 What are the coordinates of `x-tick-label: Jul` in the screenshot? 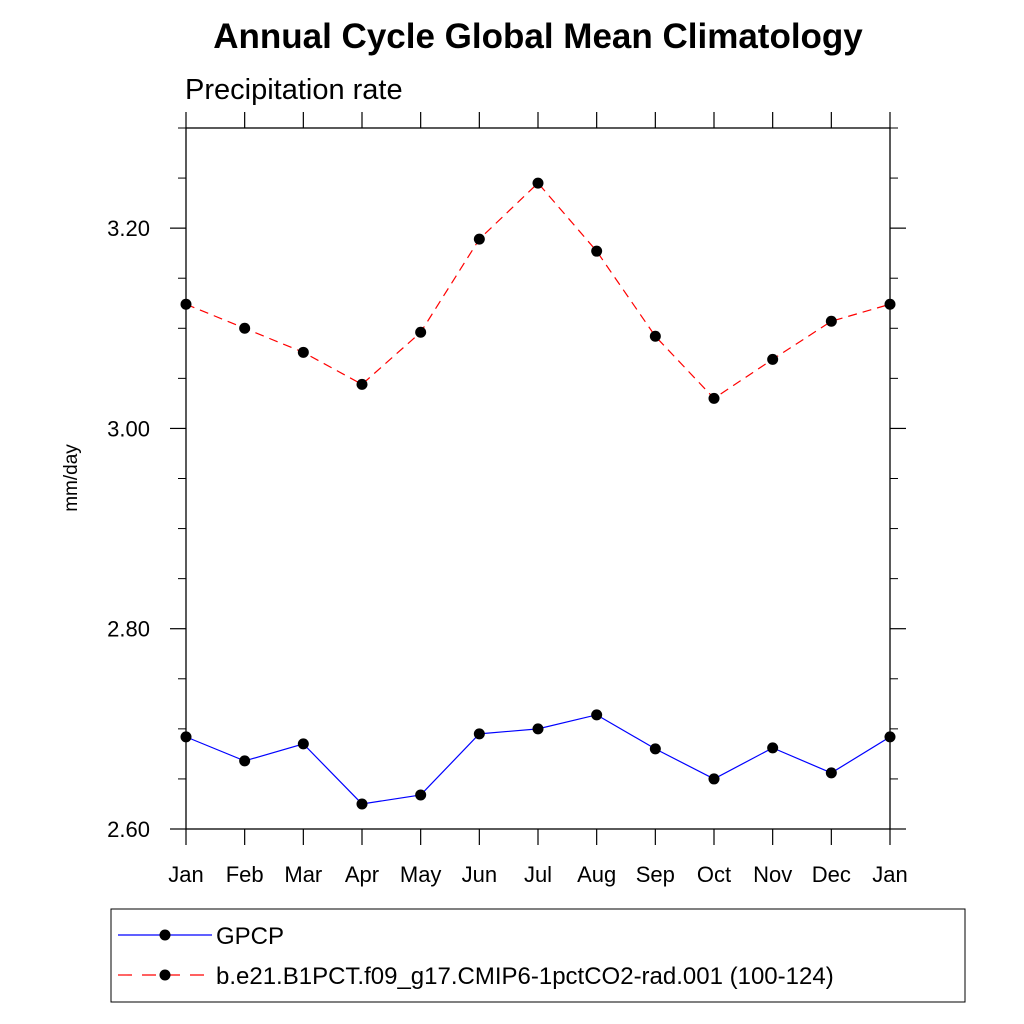 It's located at (538, 874).